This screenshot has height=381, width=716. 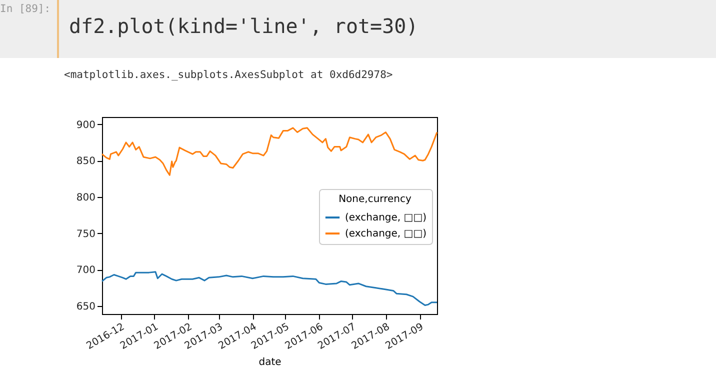 I want to click on text: In [89]:, so click(x=25, y=9).